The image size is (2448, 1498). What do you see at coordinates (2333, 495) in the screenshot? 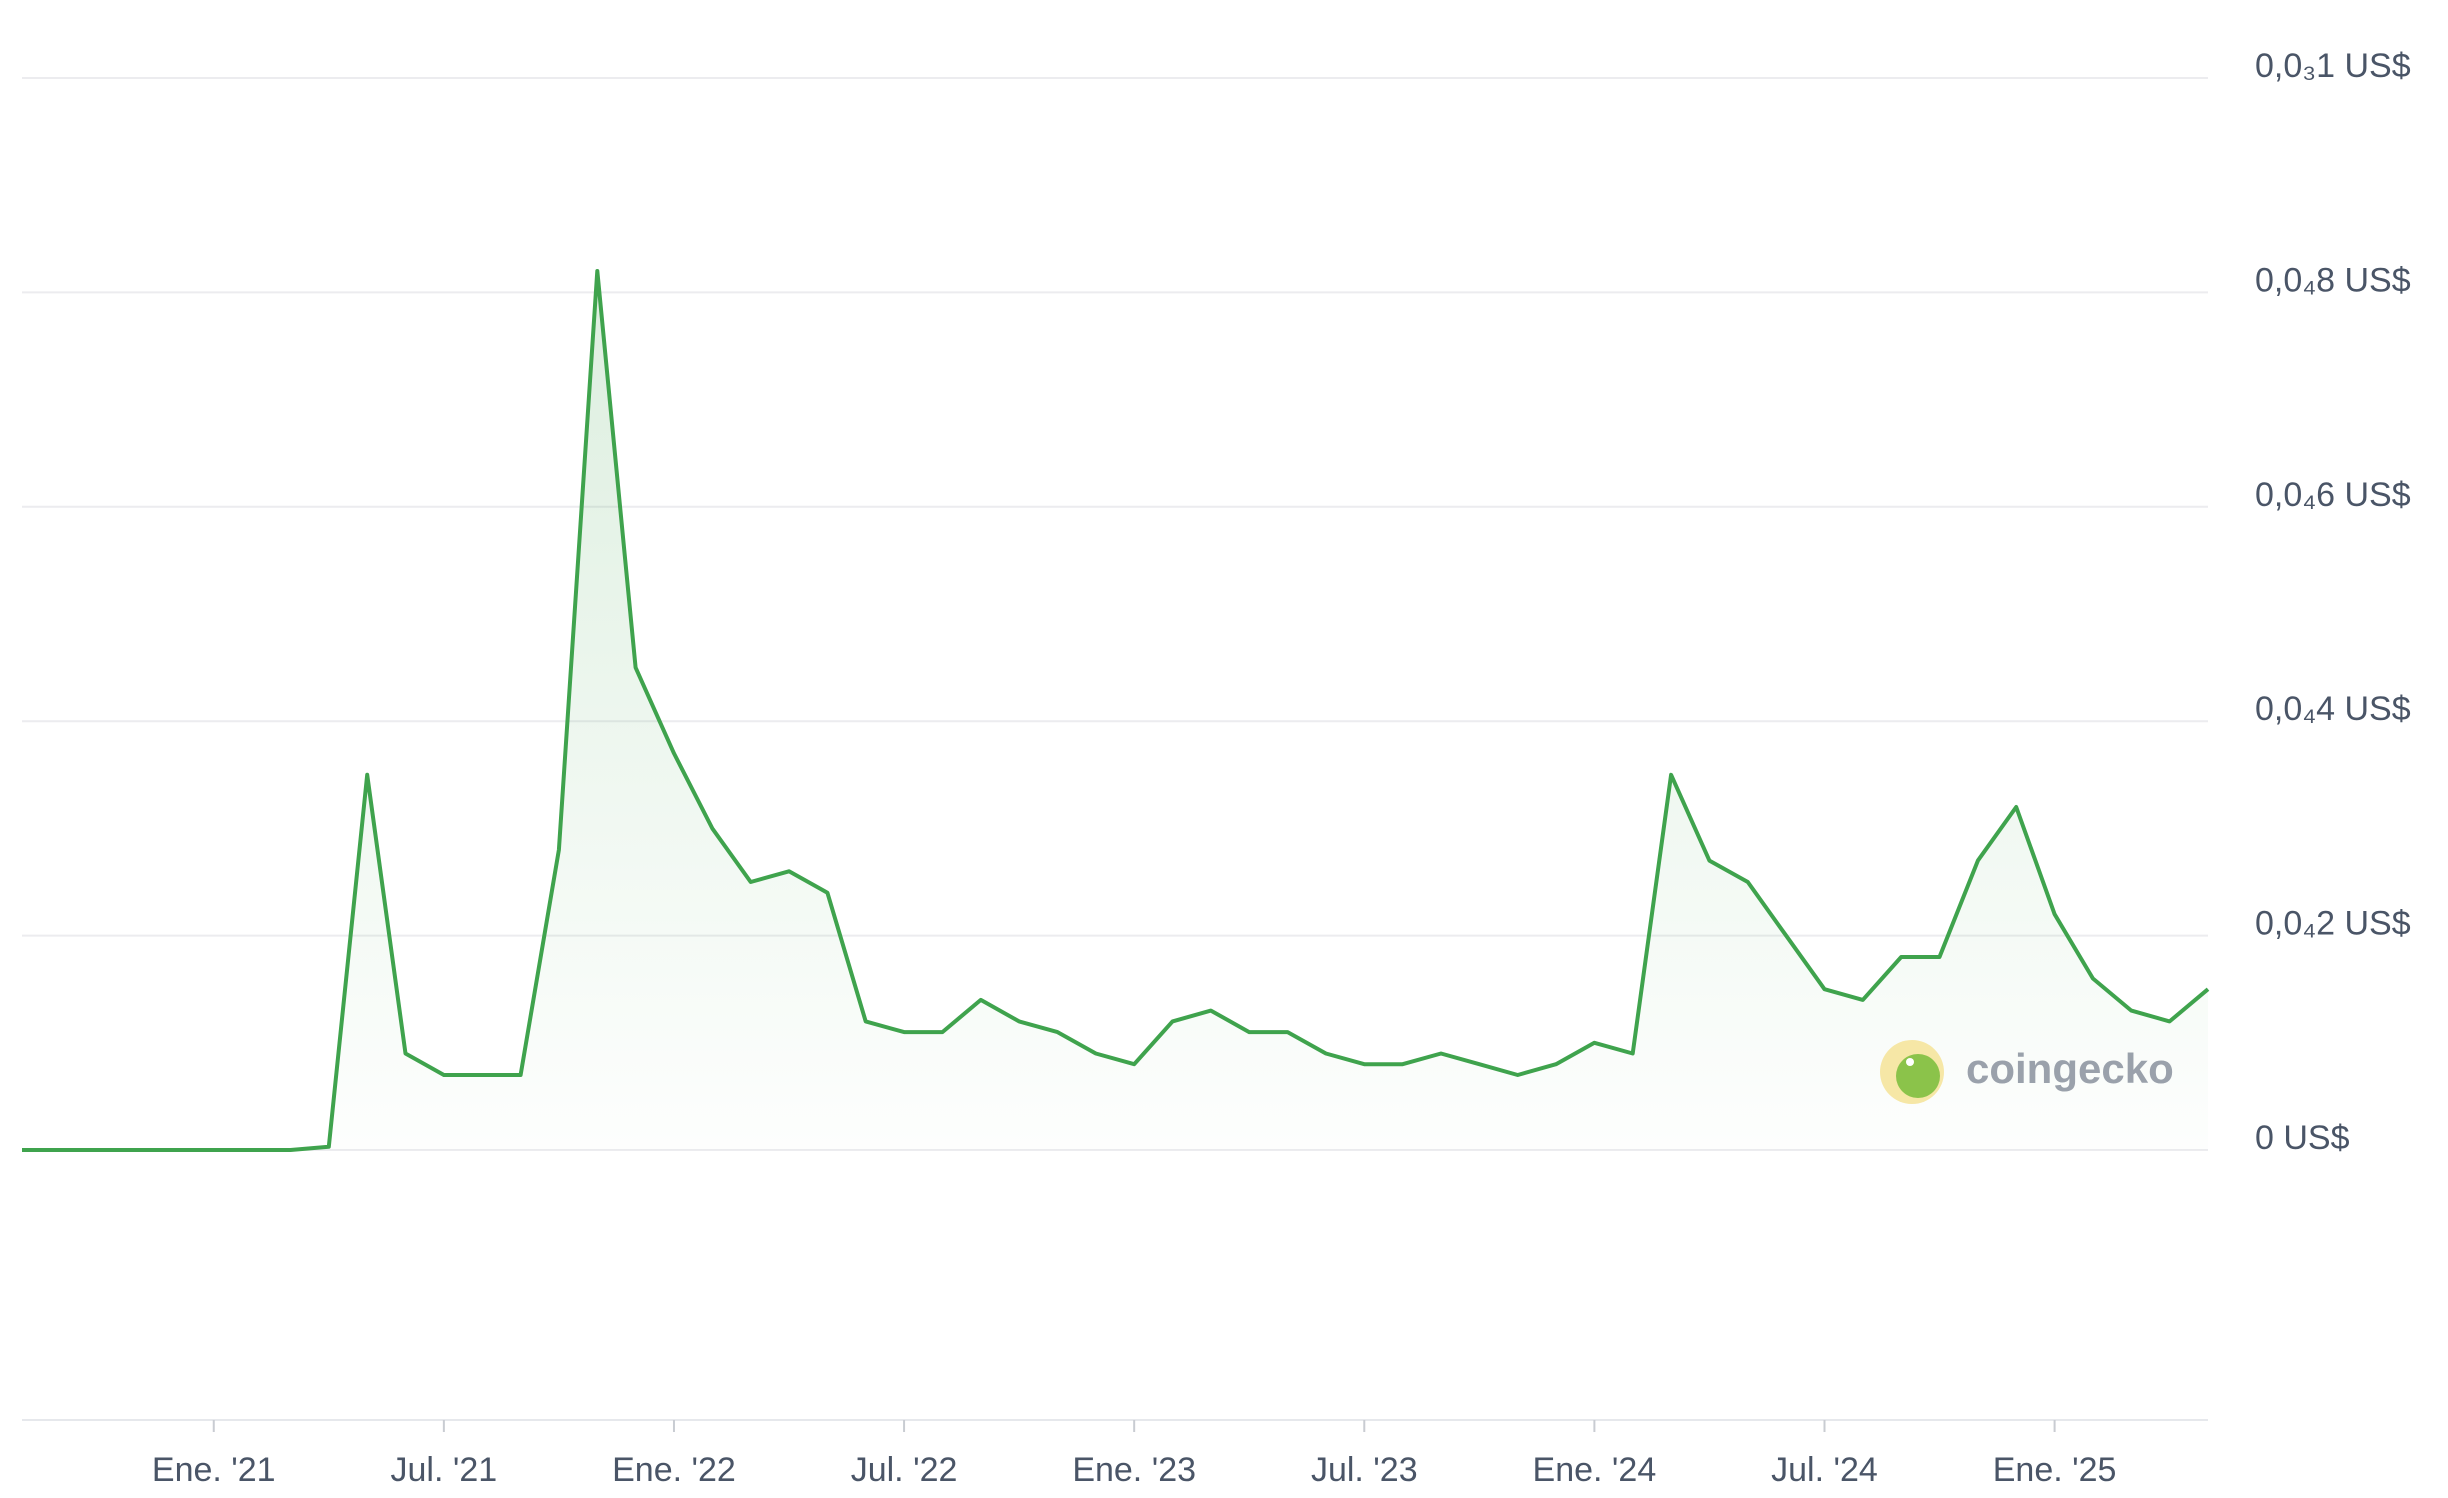
I see `y-tick-label: 0,0₄6 US$` at bounding box center [2333, 495].